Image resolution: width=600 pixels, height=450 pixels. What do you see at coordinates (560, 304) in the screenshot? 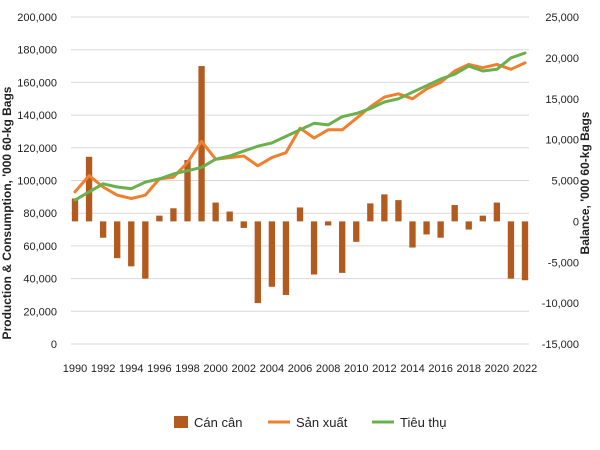
I see `right-y-tick-label: -10,000` at bounding box center [560, 304].